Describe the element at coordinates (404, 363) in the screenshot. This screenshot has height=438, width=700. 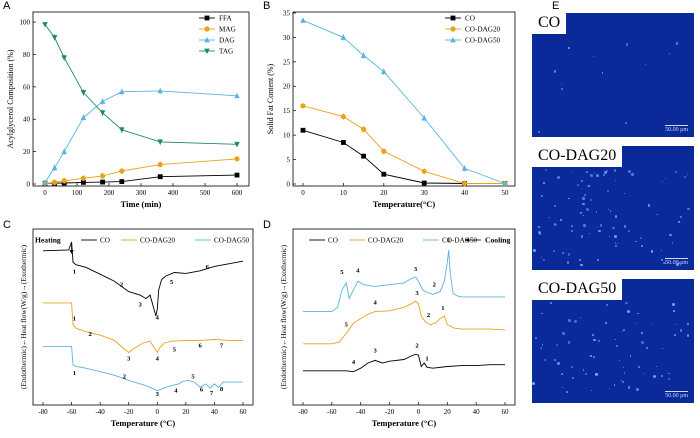
I see `series-line-co` at that location.